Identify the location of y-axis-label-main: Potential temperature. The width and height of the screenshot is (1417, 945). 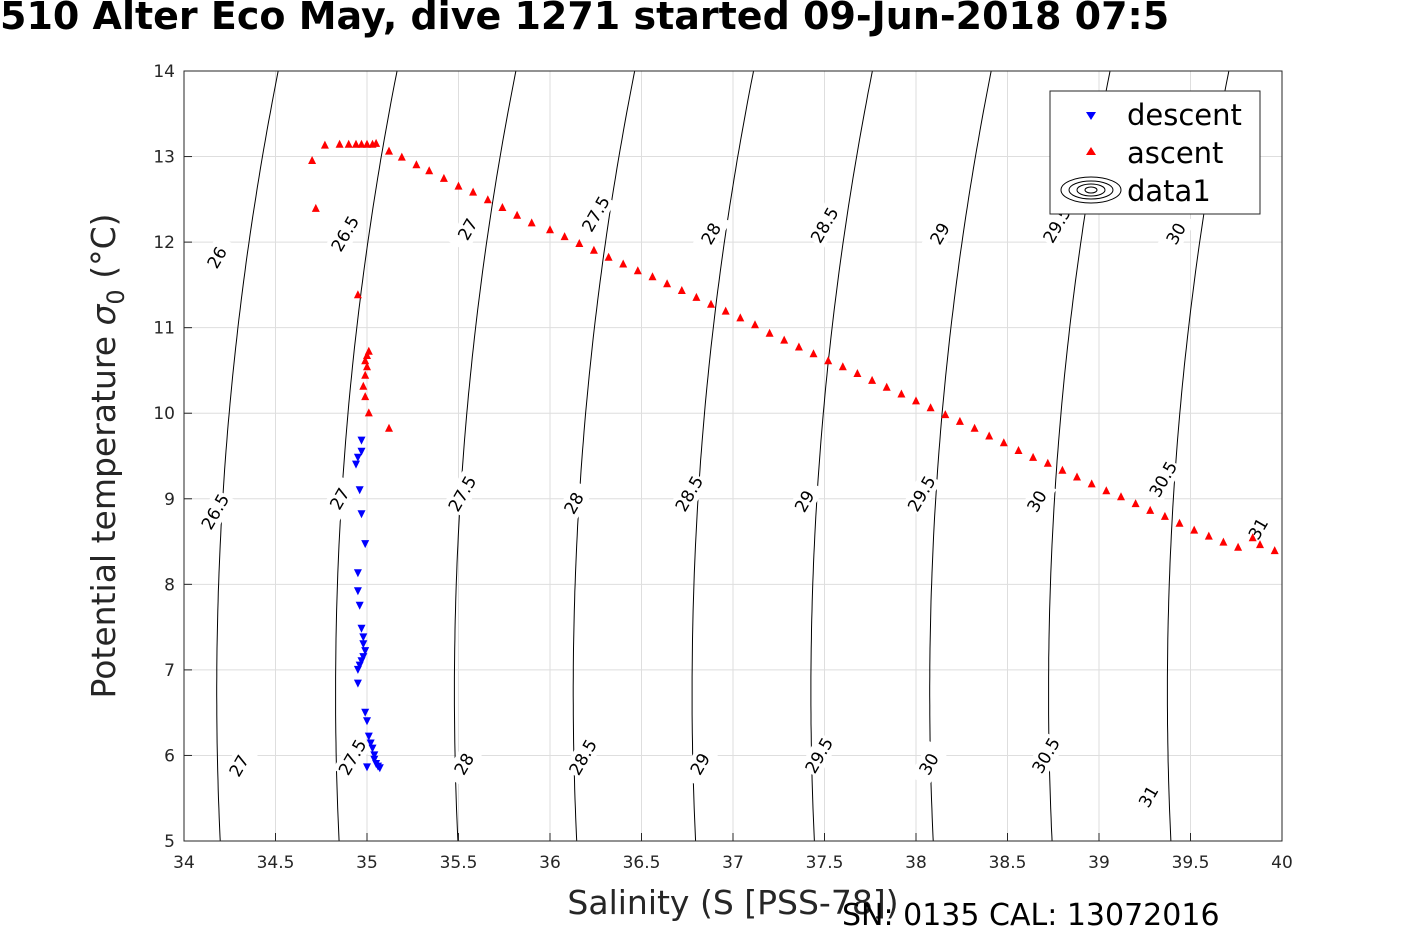
(103, 512).